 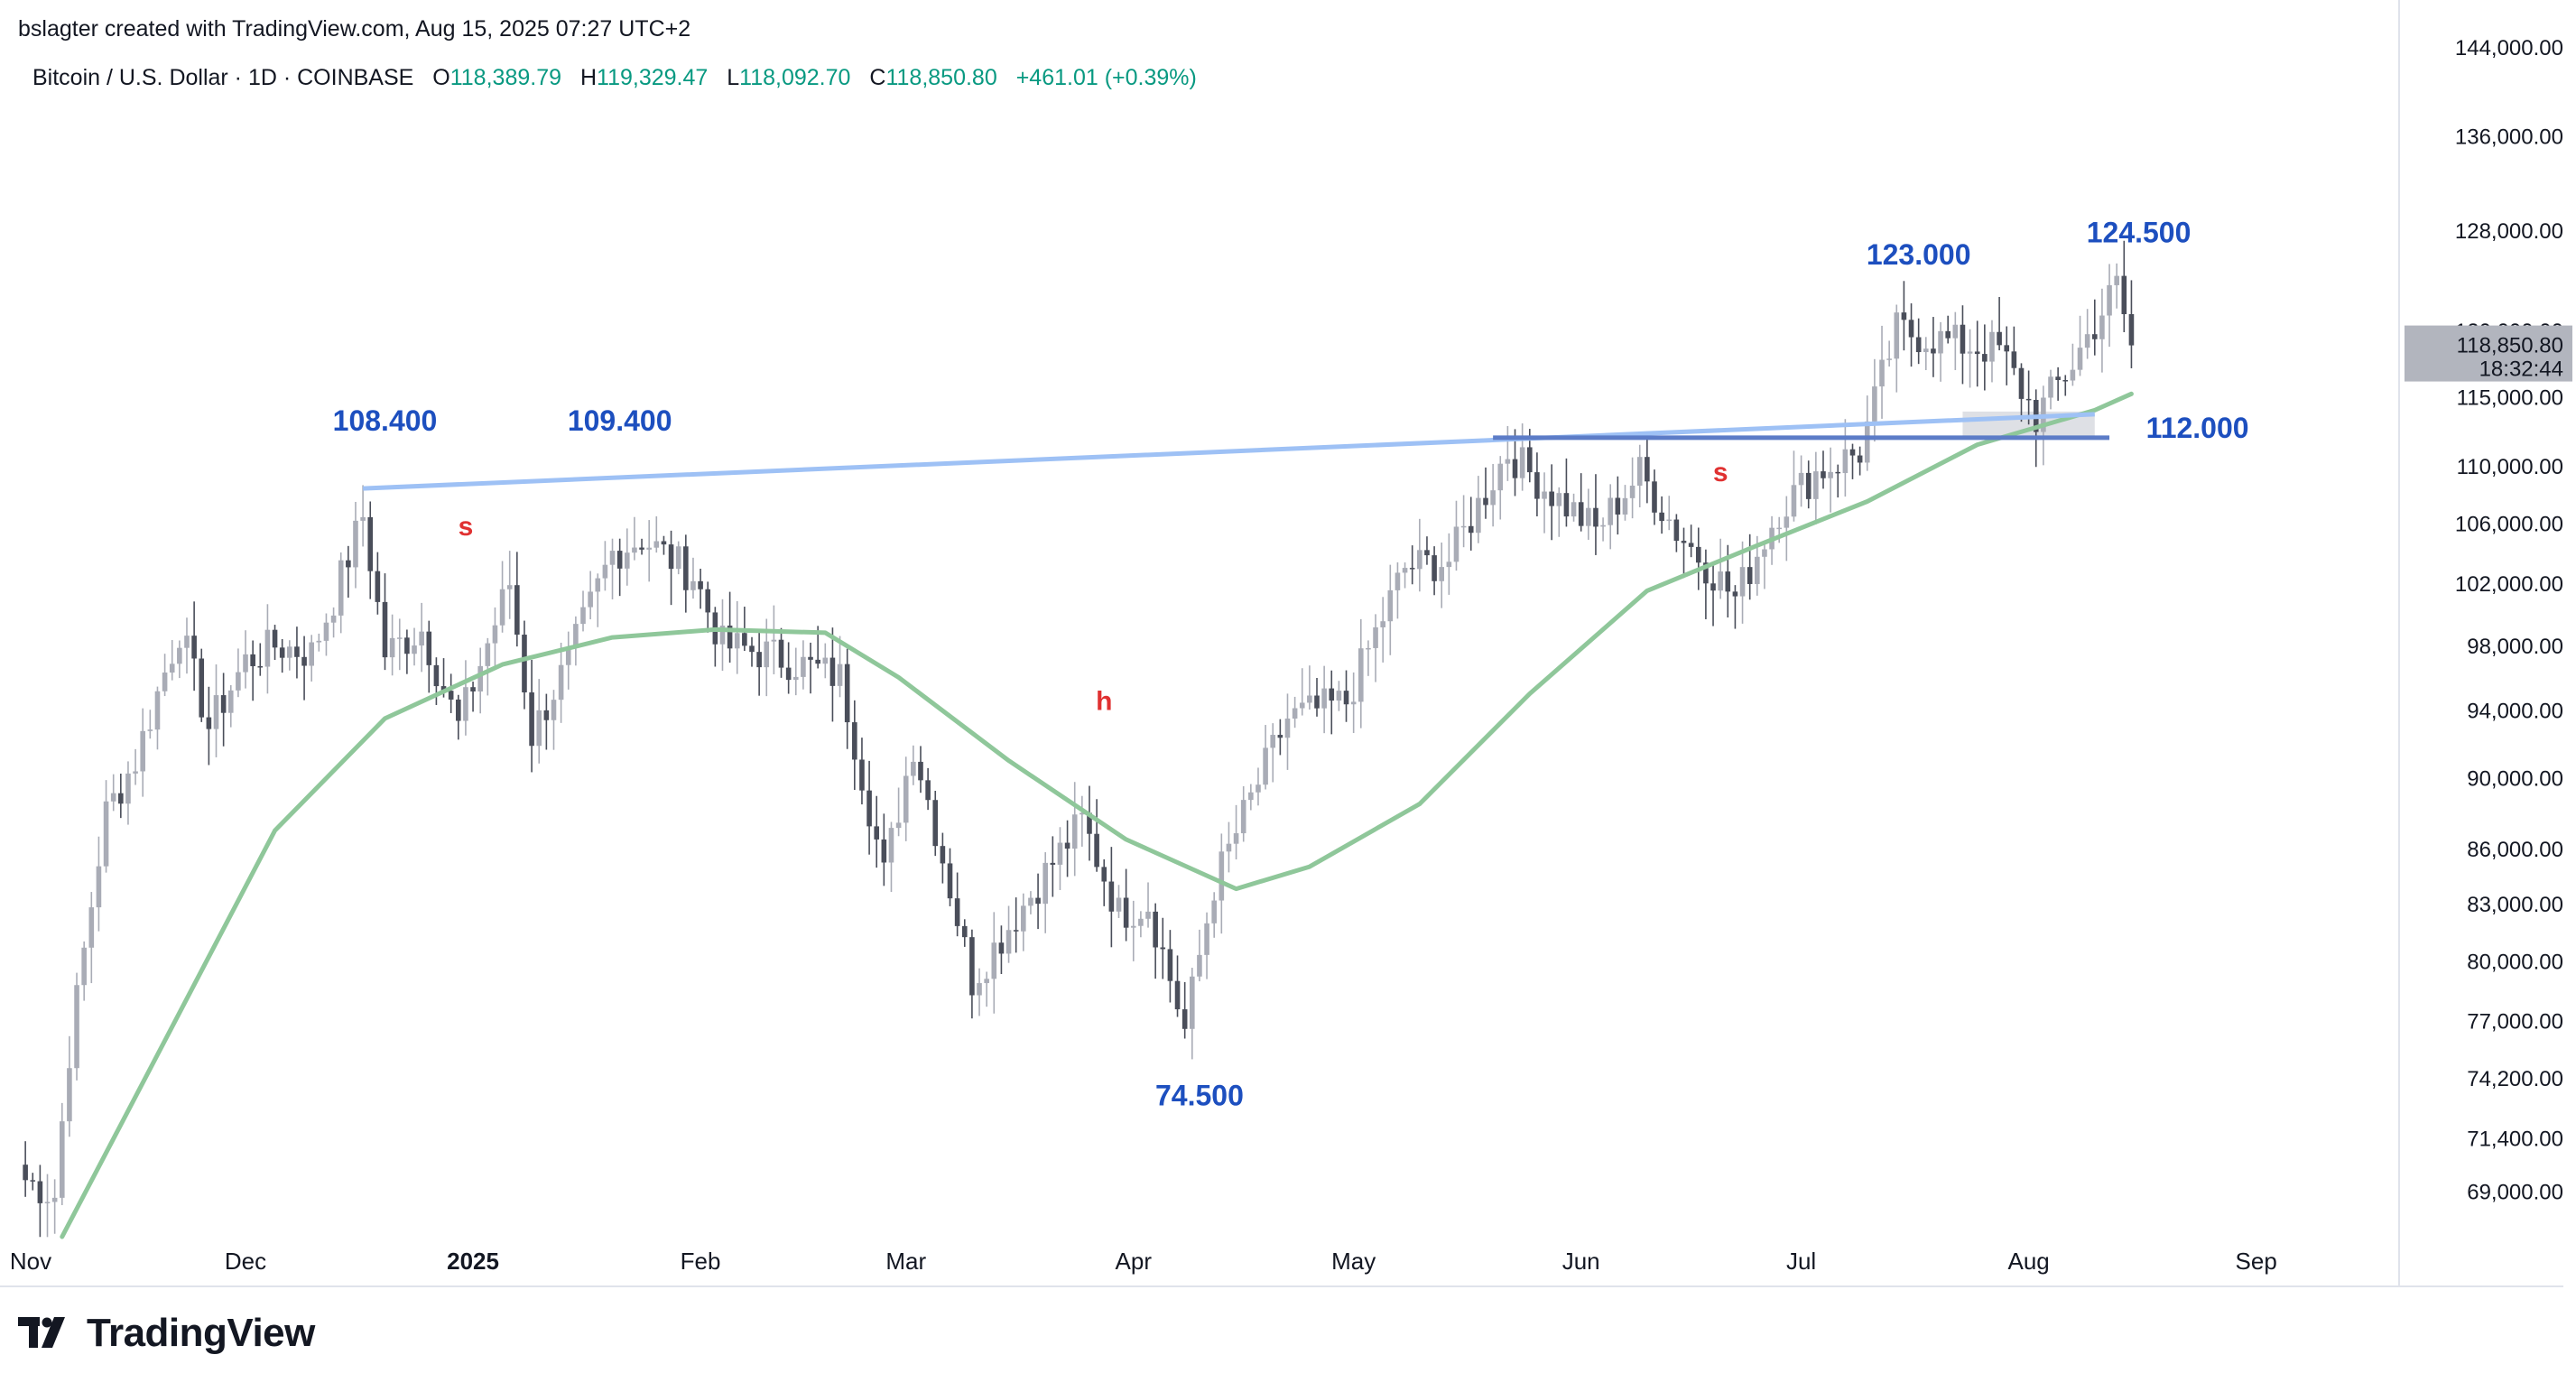 I want to click on y-tick-label: 83,000.00, so click(x=2515, y=905).